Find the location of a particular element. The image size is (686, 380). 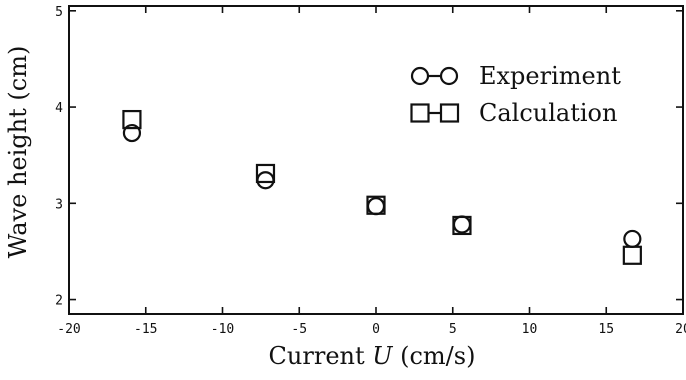

legend-entry-calculation: Calculation is located at coordinates (513, 113).